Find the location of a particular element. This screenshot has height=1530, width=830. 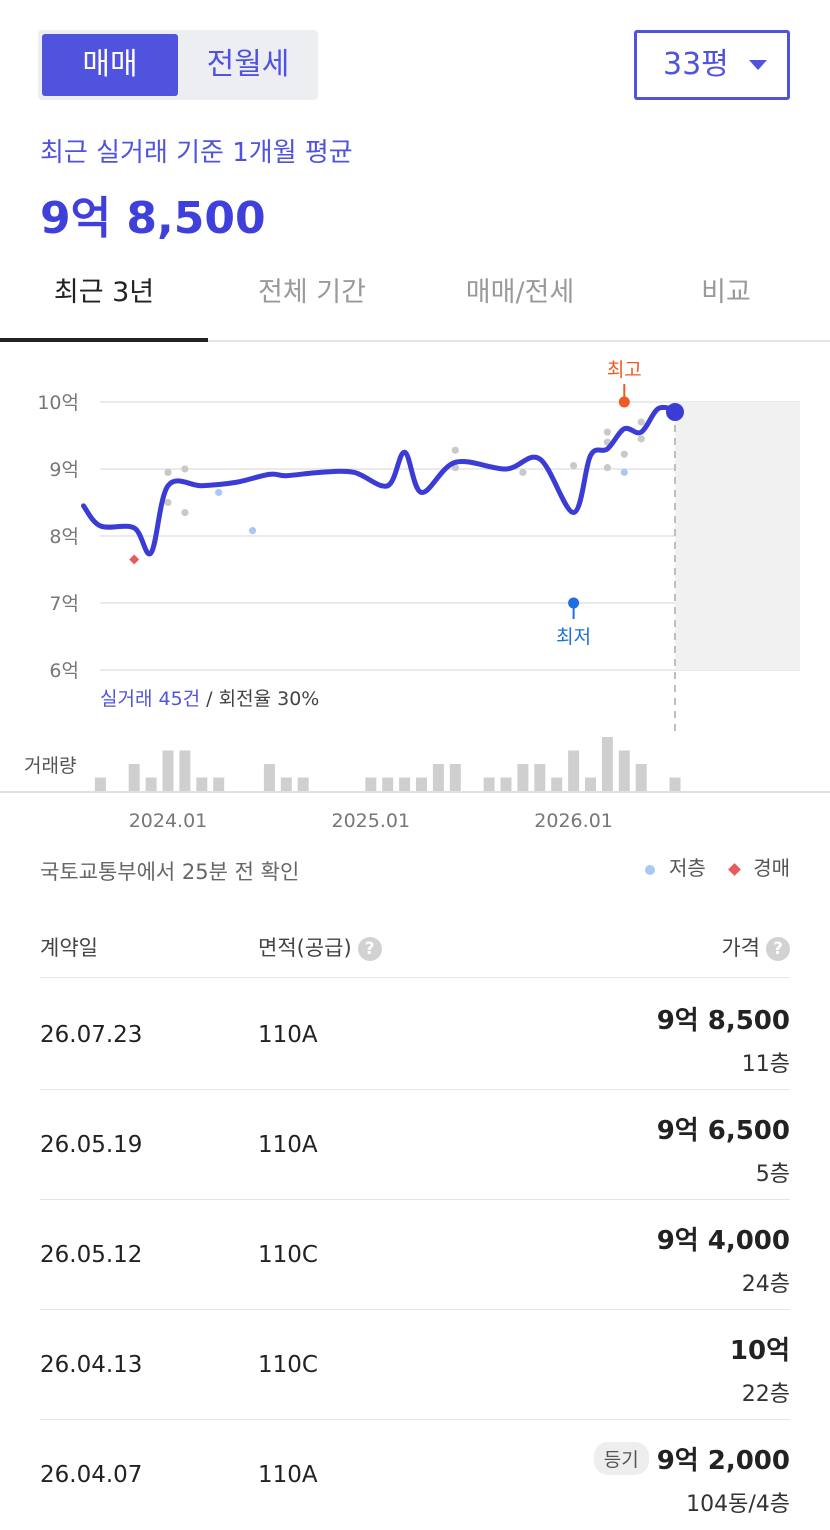

registered-badge: 등기 is located at coordinates (621, 1458).